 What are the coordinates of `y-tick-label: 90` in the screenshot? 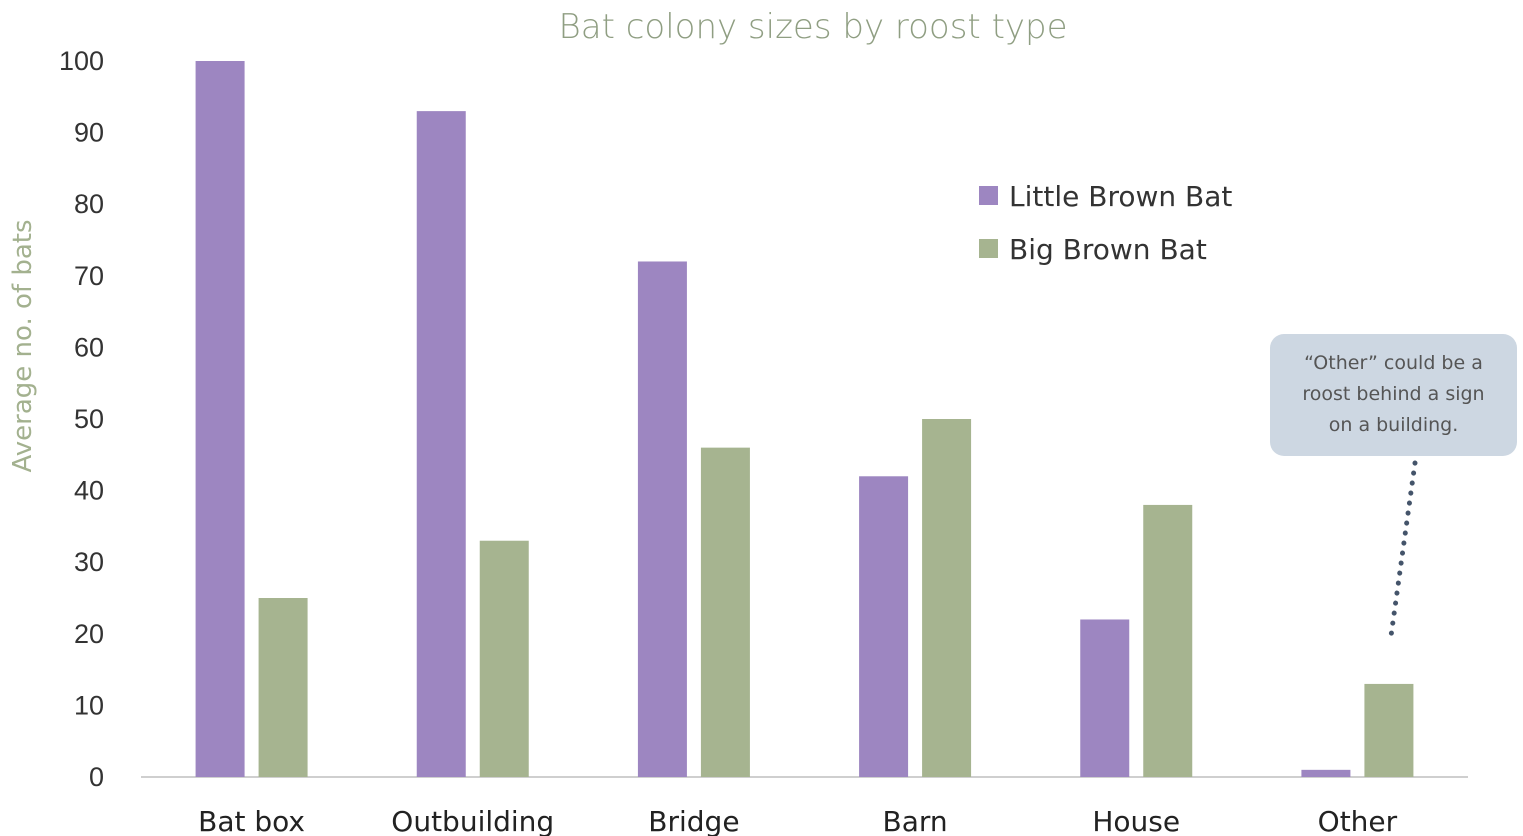 It's located at (89, 133).